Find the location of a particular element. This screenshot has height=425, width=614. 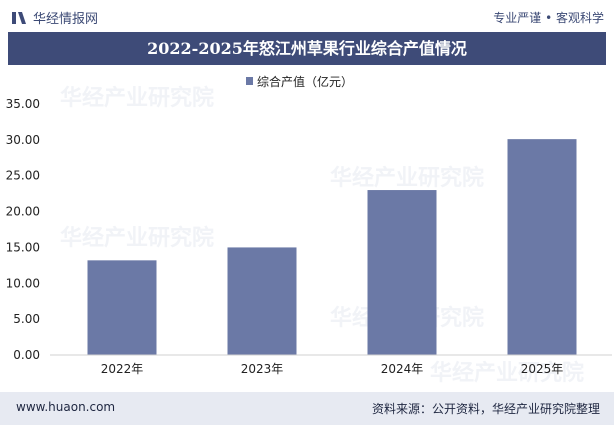

header: 华经情报网 专业严谨 • 客观科学 is located at coordinates (307, 16).